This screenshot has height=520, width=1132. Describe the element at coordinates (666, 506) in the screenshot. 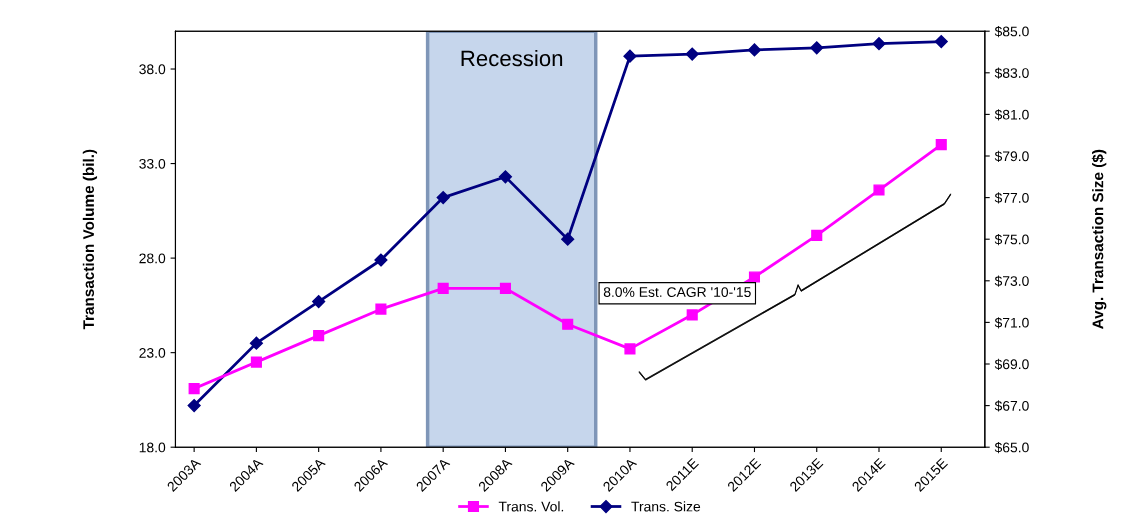

I see `legend-label: Trans. Size` at that location.